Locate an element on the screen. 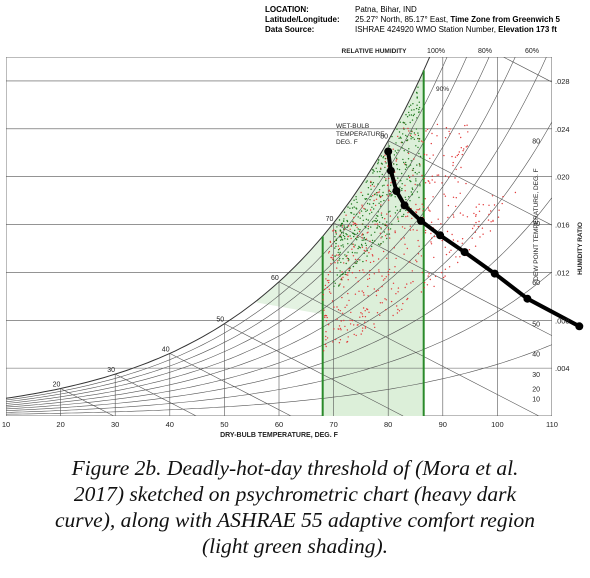 Image resolution: width=590 pixels, height=578 pixels. wet-bulb-tick-label: 40 is located at coordinates (166, 349).